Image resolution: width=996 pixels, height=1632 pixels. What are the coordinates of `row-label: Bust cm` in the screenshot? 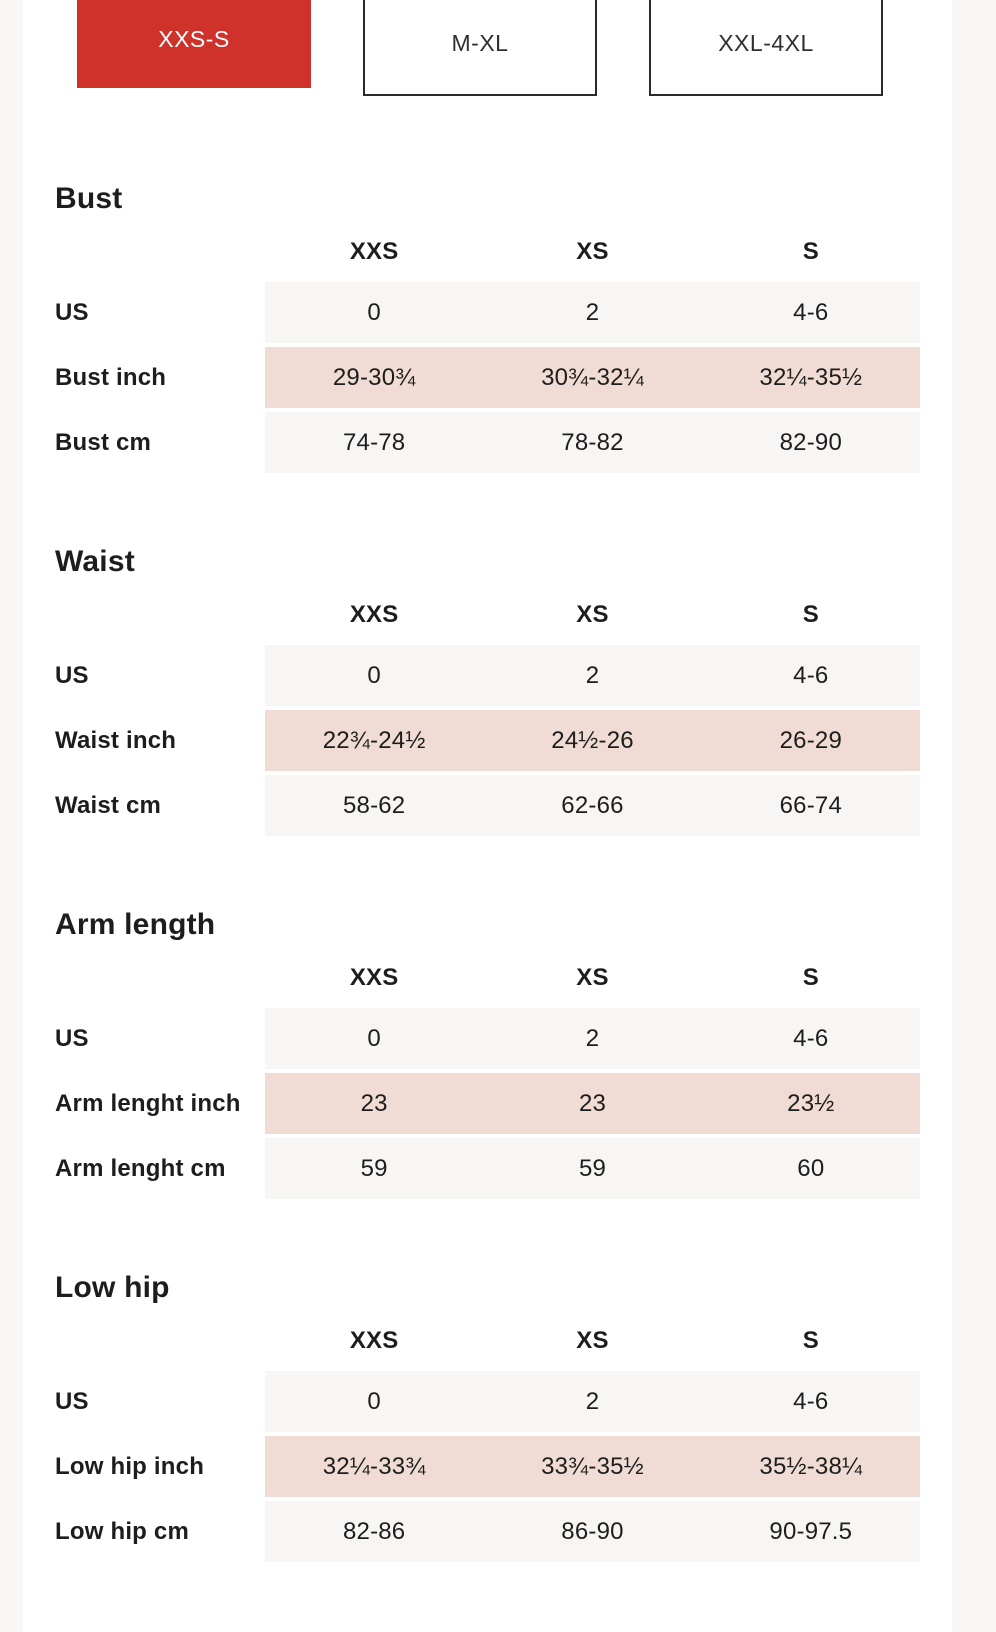 It's located at (160, 442).